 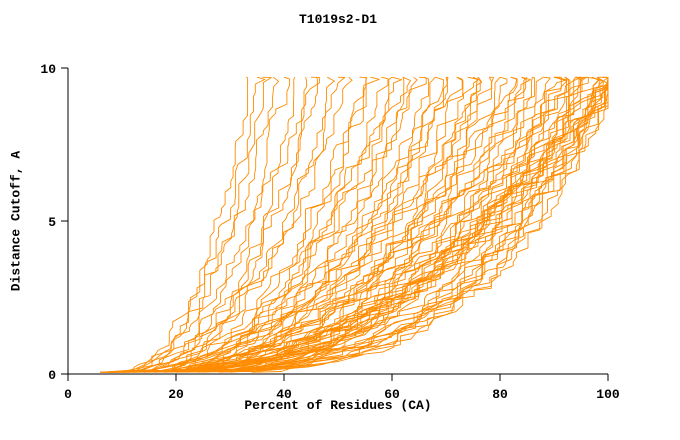 I want to click on x-tick-label: 60, so click(x=392, y=394).